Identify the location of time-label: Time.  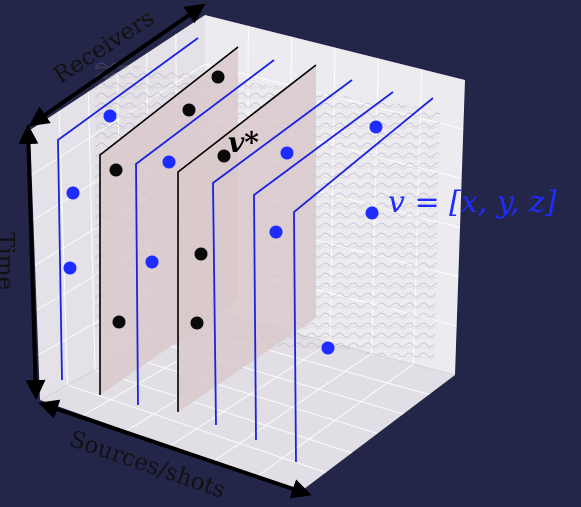
(9, 261).